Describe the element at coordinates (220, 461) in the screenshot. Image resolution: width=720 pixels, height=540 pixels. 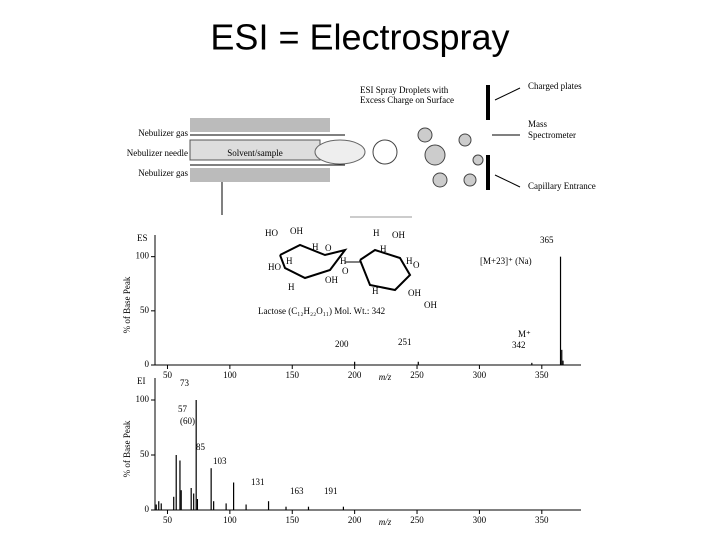
I see `peak-label: 103` at that location.